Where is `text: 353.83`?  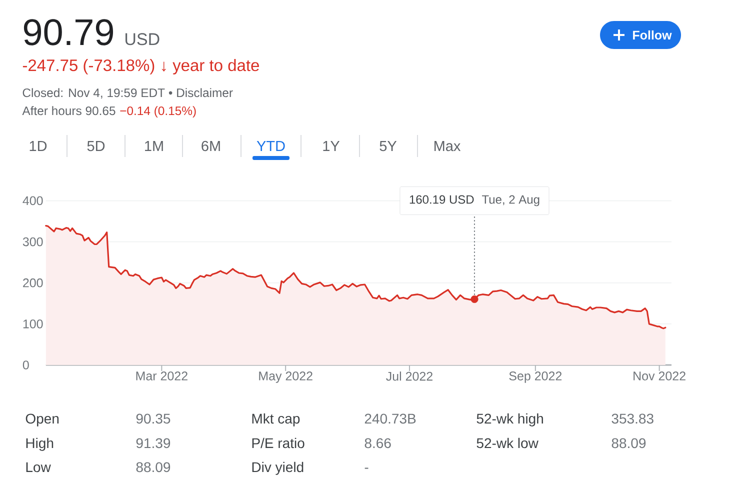 text: 353.83 is located at coordinates (633, 419).